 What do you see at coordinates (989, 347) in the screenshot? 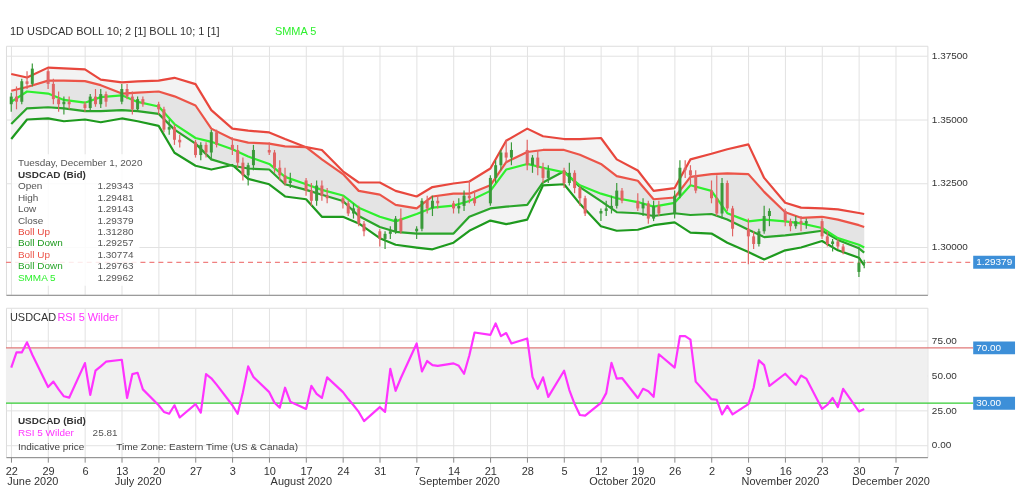
I see `ref-line-label: 70.00` at bounding box center [989, 347].